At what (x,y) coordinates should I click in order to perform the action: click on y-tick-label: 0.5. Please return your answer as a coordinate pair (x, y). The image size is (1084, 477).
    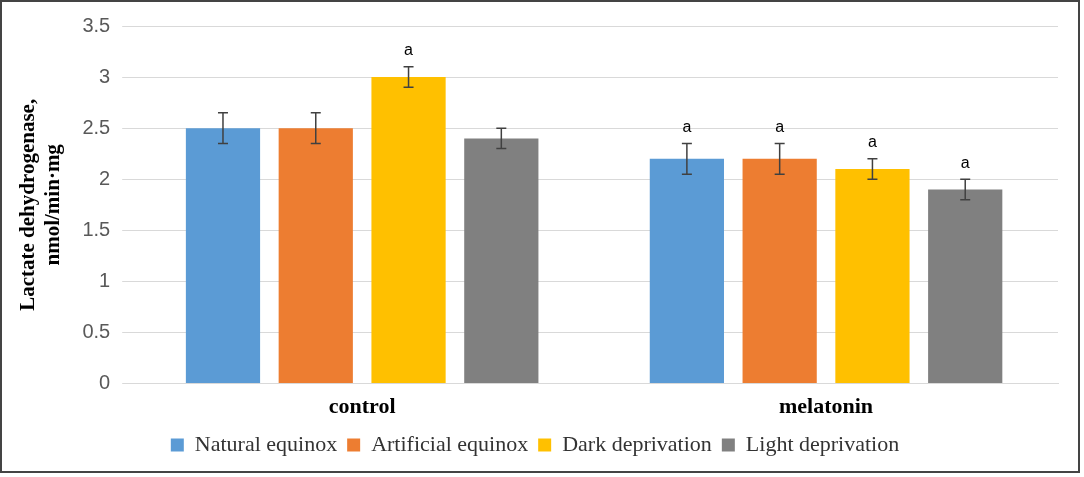
    Looking at the image, I should click on (96, 331).